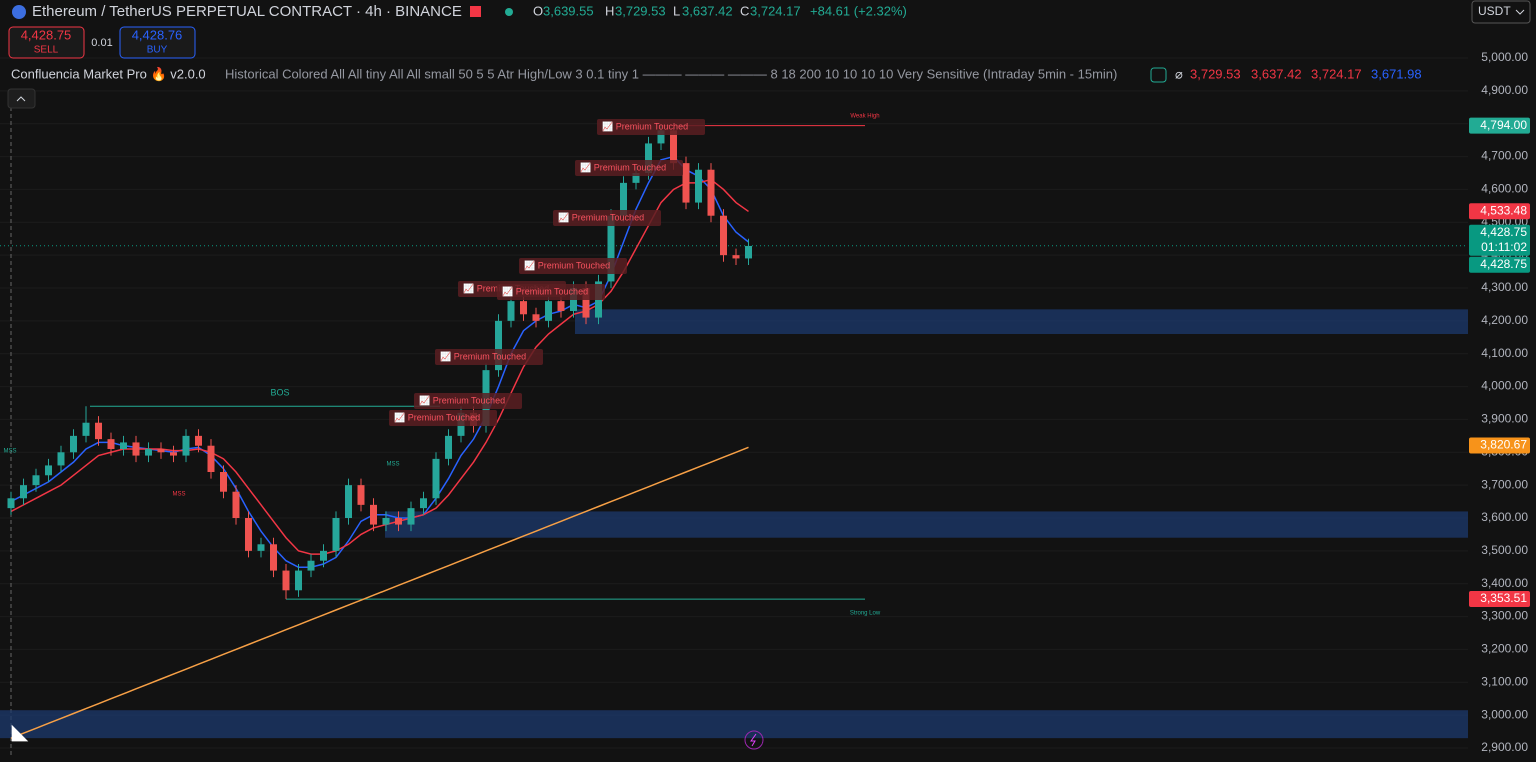 This screenshot has height=762, width=1536. I want to click on indicator-value: 3,724.17, so click(1336, 73).